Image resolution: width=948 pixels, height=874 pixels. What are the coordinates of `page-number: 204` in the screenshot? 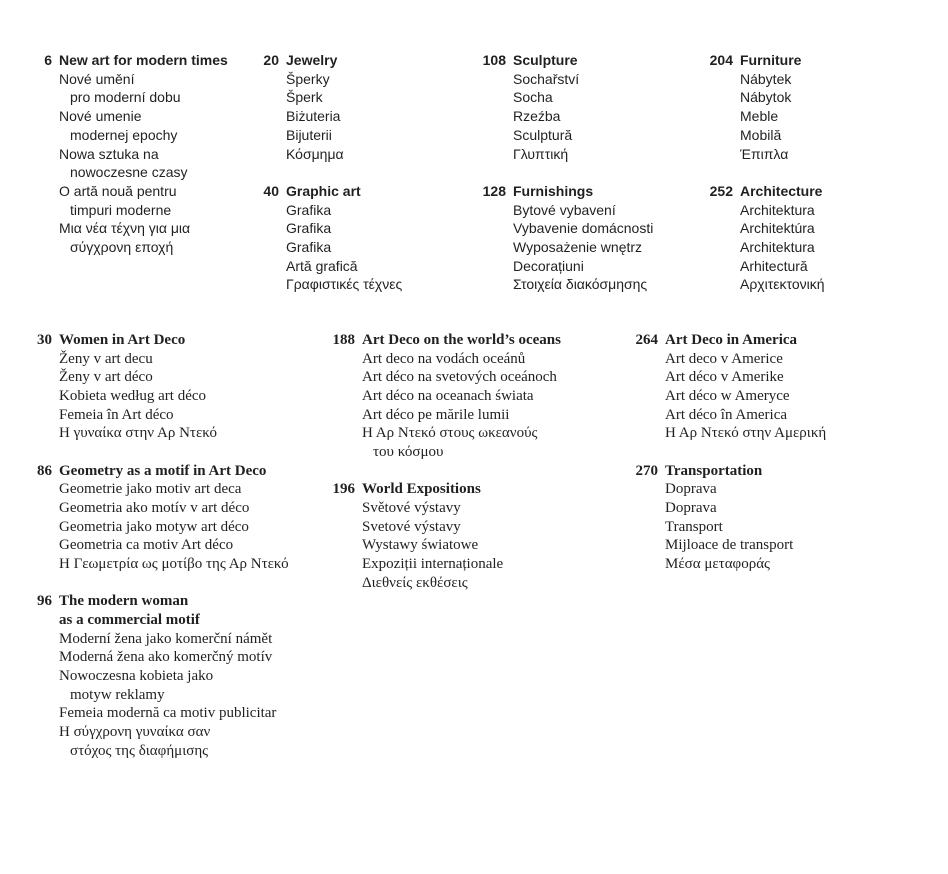 It's located at (721, 60).